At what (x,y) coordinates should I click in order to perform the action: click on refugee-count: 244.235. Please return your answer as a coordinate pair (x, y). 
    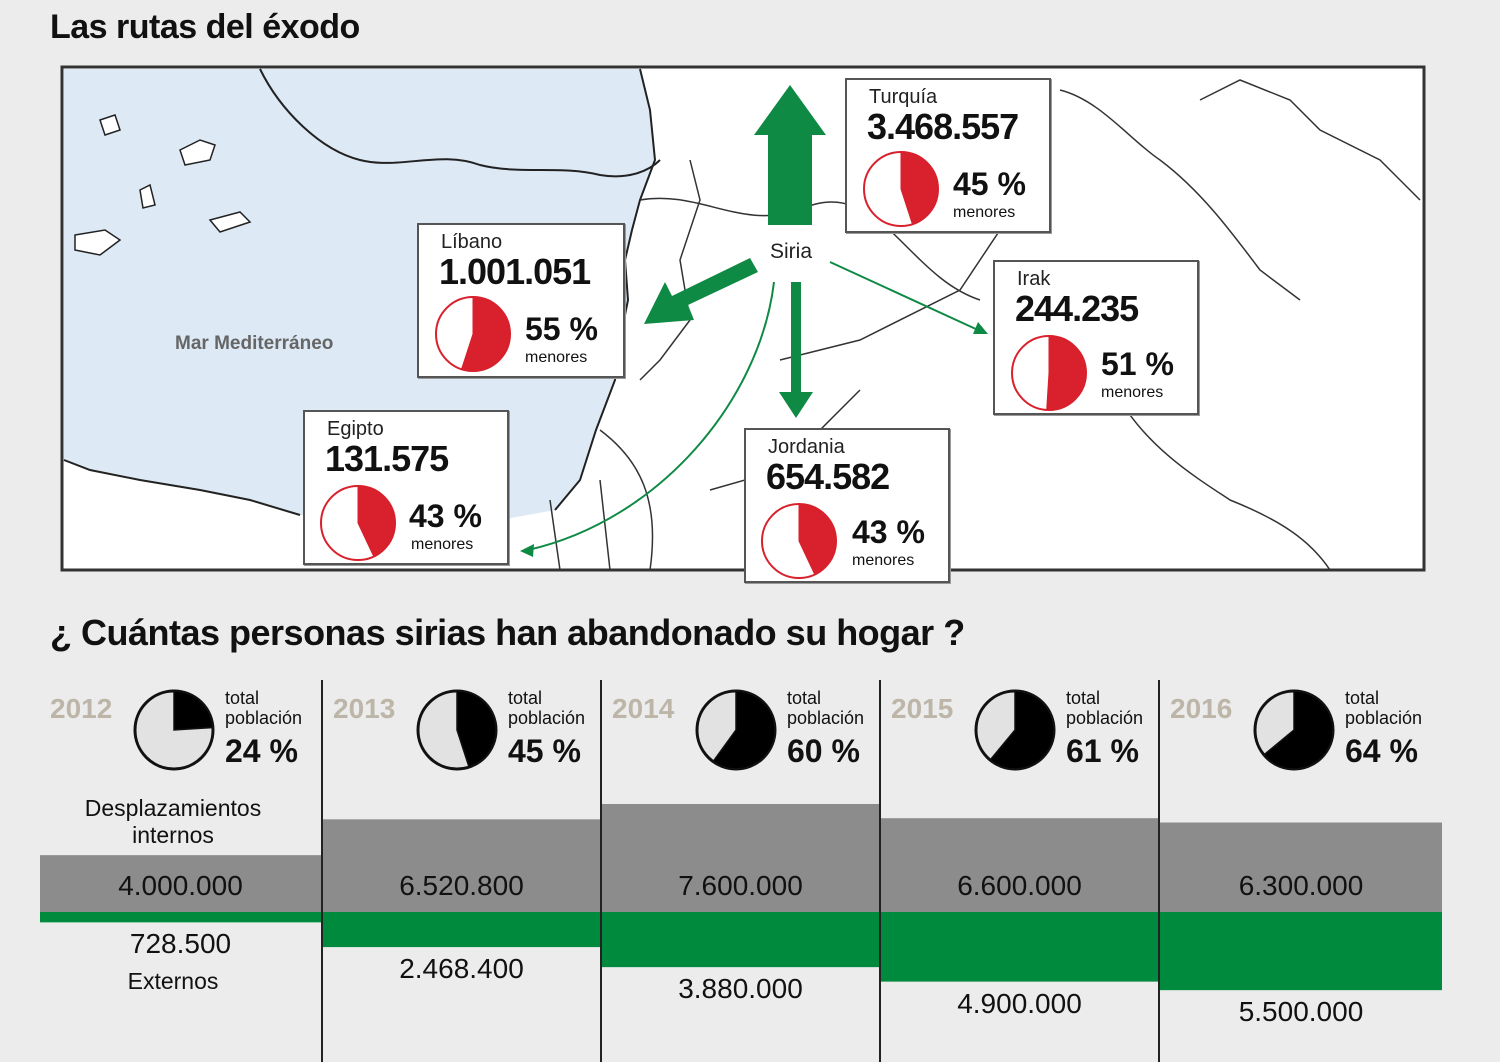
    Looking at the image, I should click on (1077, 308).